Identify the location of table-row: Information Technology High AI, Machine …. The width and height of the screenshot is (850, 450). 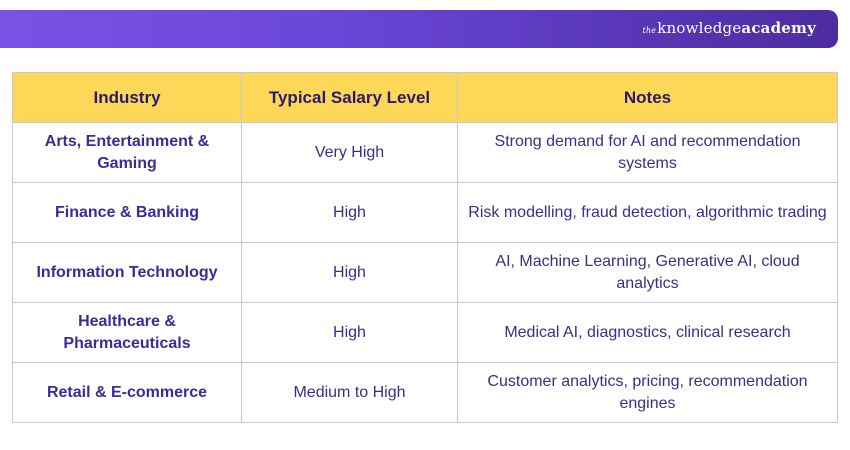
(425, 272).